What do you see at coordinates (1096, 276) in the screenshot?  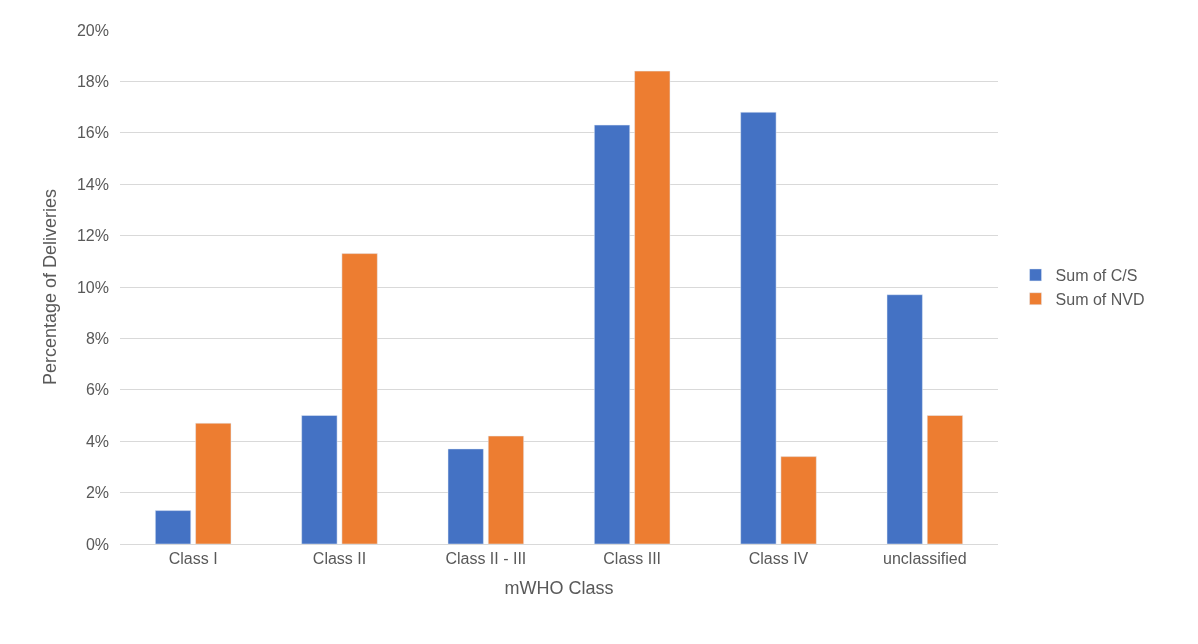 I see `legend-label: Sum of C/S` at bounding box center [1096, 276].